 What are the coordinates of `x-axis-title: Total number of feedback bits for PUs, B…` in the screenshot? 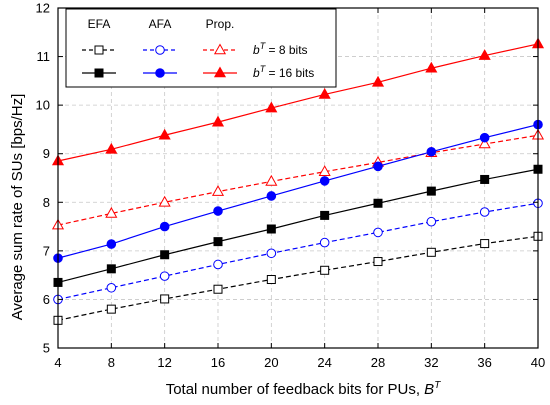 It's located at (303, 389).